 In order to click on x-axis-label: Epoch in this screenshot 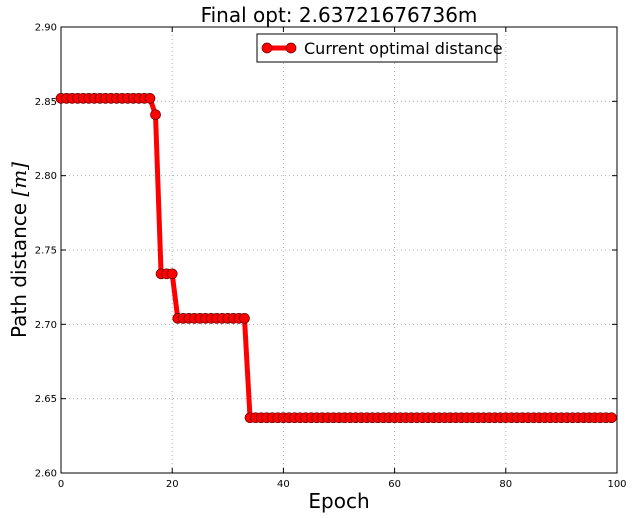, I will do `click(338, 501)`.